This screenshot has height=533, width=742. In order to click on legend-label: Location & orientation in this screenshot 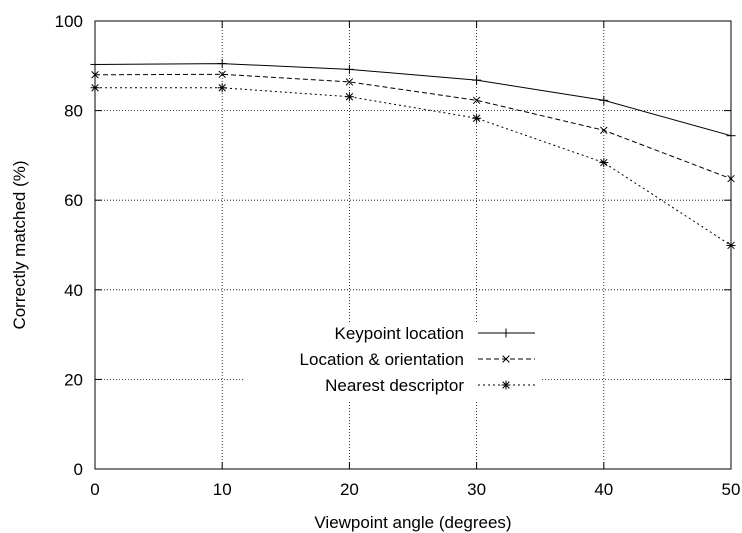, I will do `click(382, 359)`.